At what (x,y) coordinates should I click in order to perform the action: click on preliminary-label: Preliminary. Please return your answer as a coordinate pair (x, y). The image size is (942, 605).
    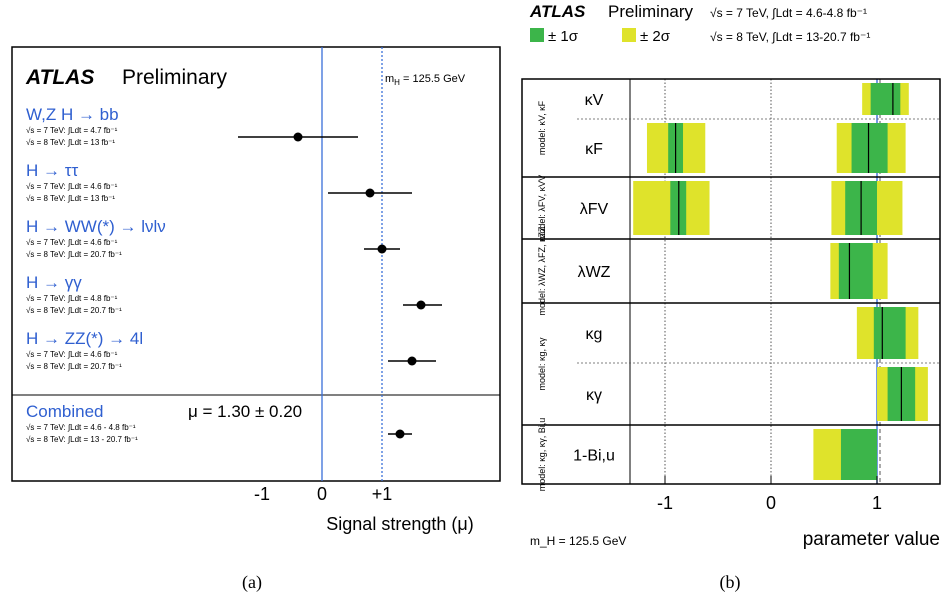
    Looking at the image, I should click on (175, 77).